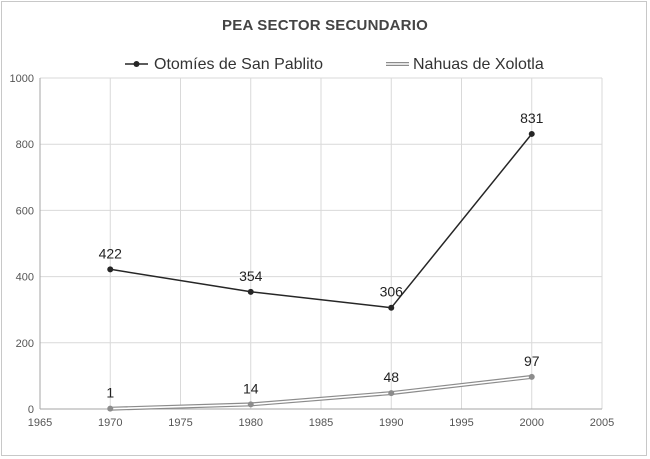 Image resolution: width=650 pixels, height=459 pixels. What do you see at coordinates (251, 423) in the screenshot?
I see `x-tick-label: 1980` at bounding box center [251, 423].